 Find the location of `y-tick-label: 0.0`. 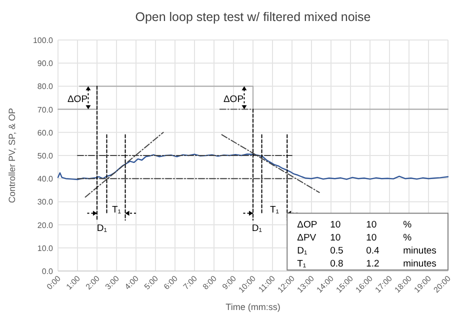

y-tick-label: 0.0 is located at coordinates (48, 271).